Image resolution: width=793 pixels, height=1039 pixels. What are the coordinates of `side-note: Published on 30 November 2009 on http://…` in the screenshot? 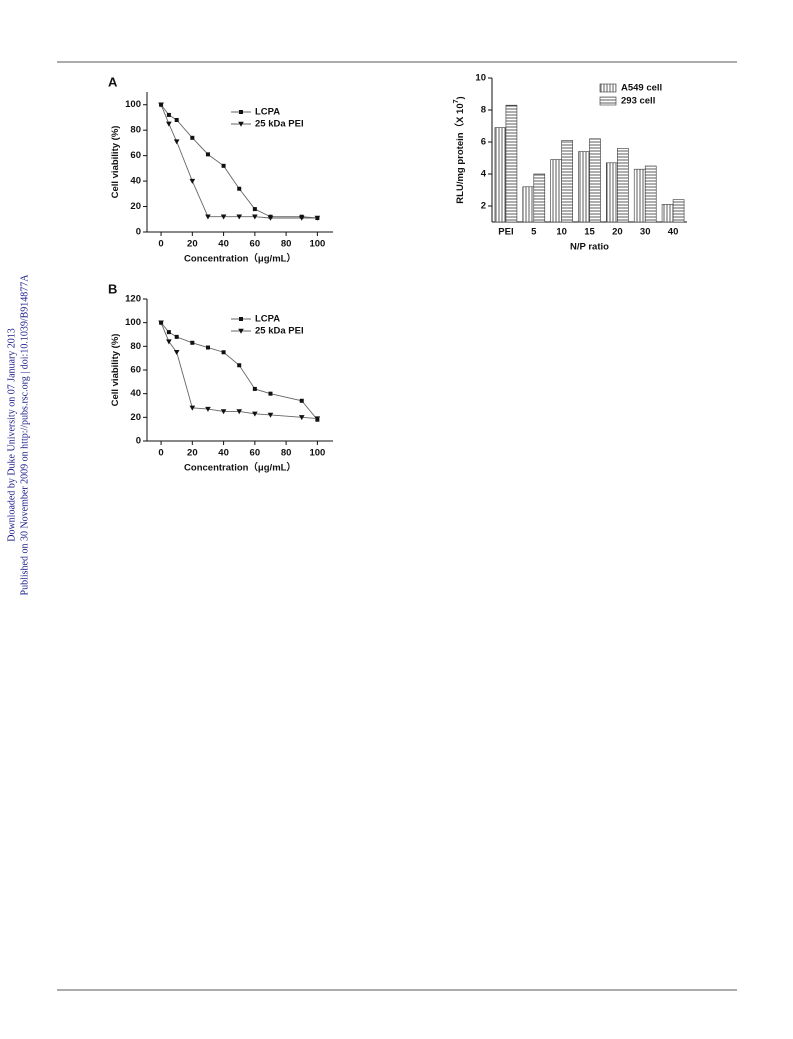 It's located at (24, 435).